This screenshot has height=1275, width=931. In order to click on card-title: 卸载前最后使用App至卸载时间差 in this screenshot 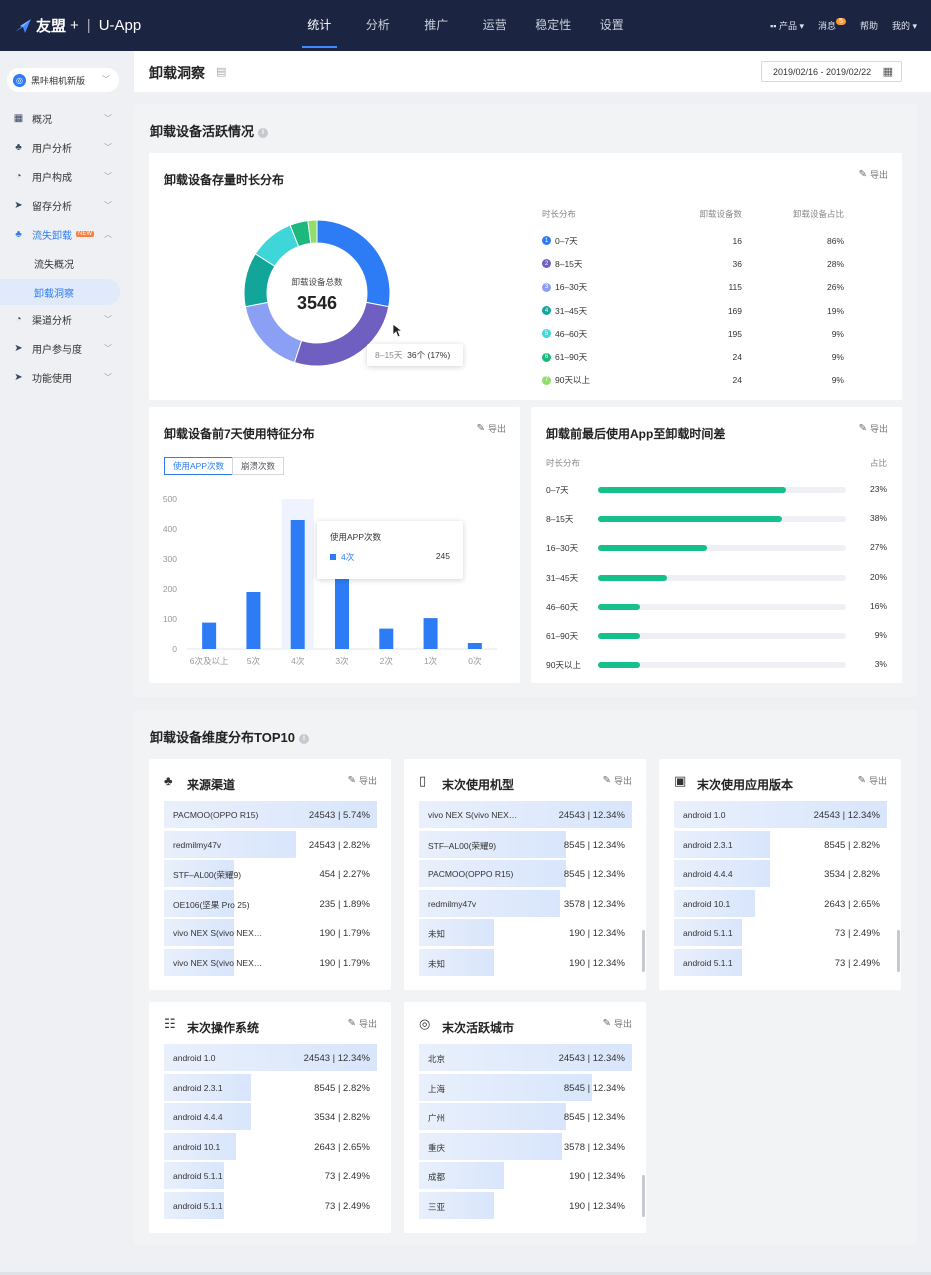, I will do `click(636, 434)`.